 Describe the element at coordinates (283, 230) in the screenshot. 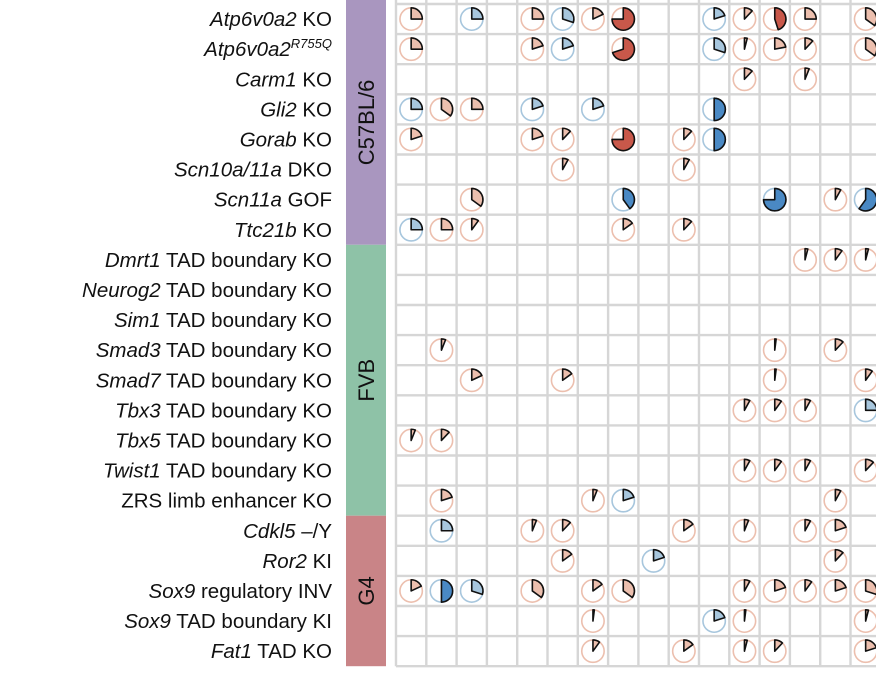

I see `row-label: Ttc21b KO` at that location.